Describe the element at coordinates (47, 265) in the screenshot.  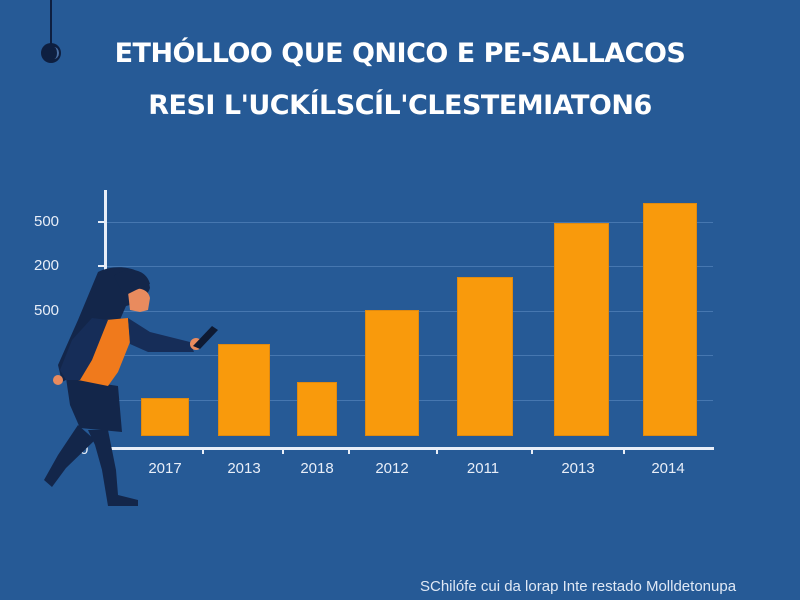
I see `y-axis-label: 200` at that location.